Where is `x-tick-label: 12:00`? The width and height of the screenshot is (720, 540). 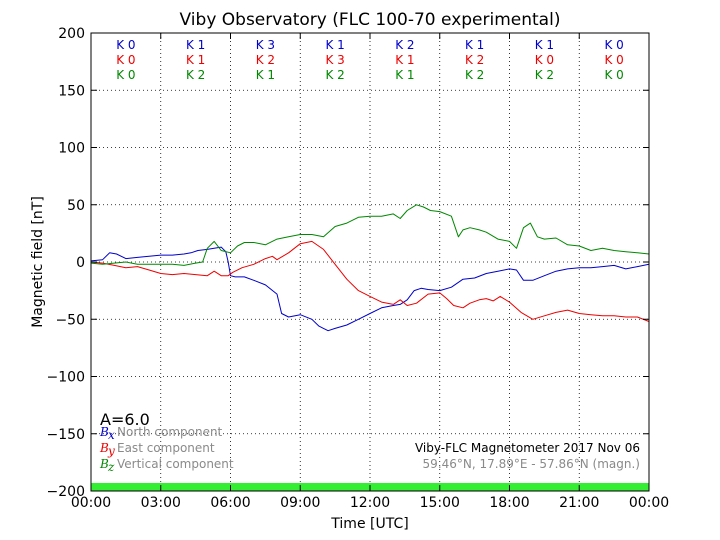
x-tick-label: 12:00 is located at coordinates (370, 503).